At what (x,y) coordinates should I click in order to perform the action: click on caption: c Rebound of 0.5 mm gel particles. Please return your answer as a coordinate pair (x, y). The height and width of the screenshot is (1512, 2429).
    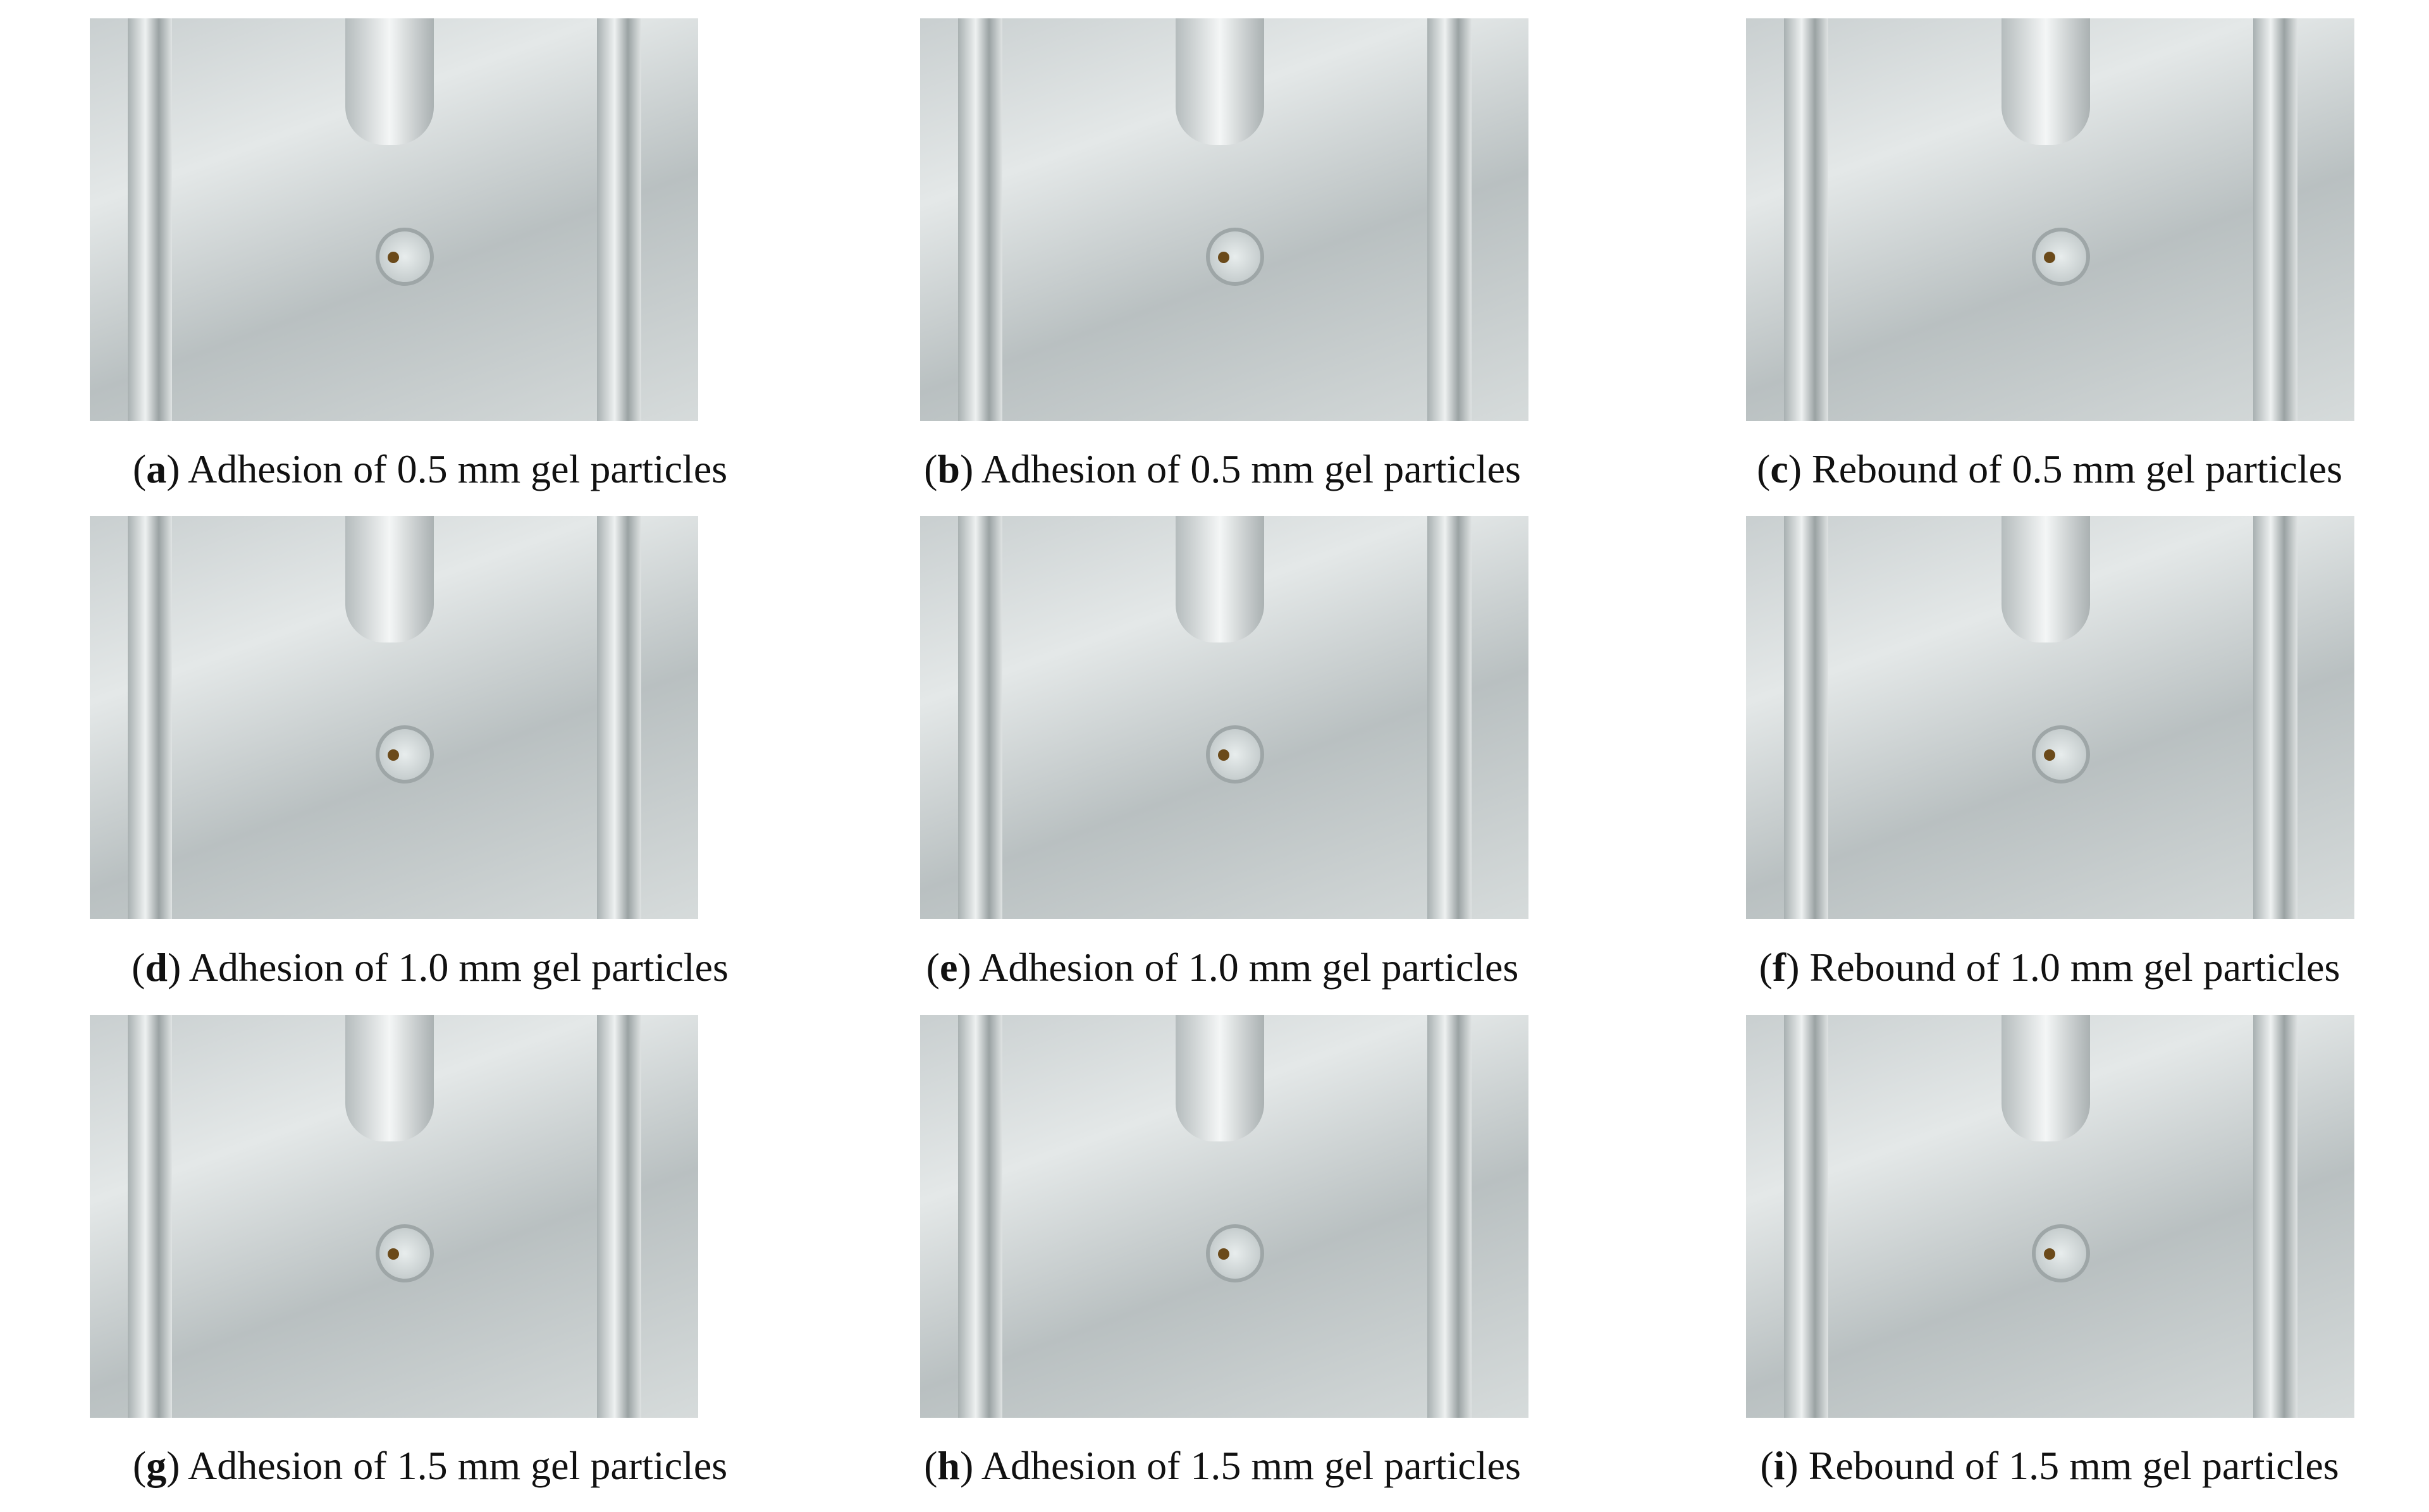
    Looking at the image, I should click on (2037, 468).